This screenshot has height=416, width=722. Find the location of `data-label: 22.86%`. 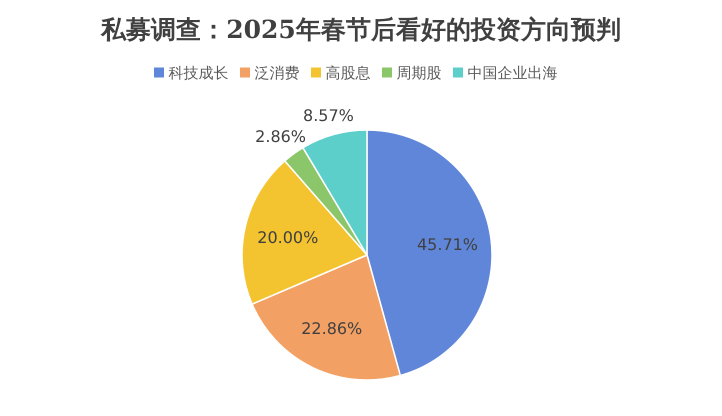

data-label: 22.86% is located at coordinates (331, 328).